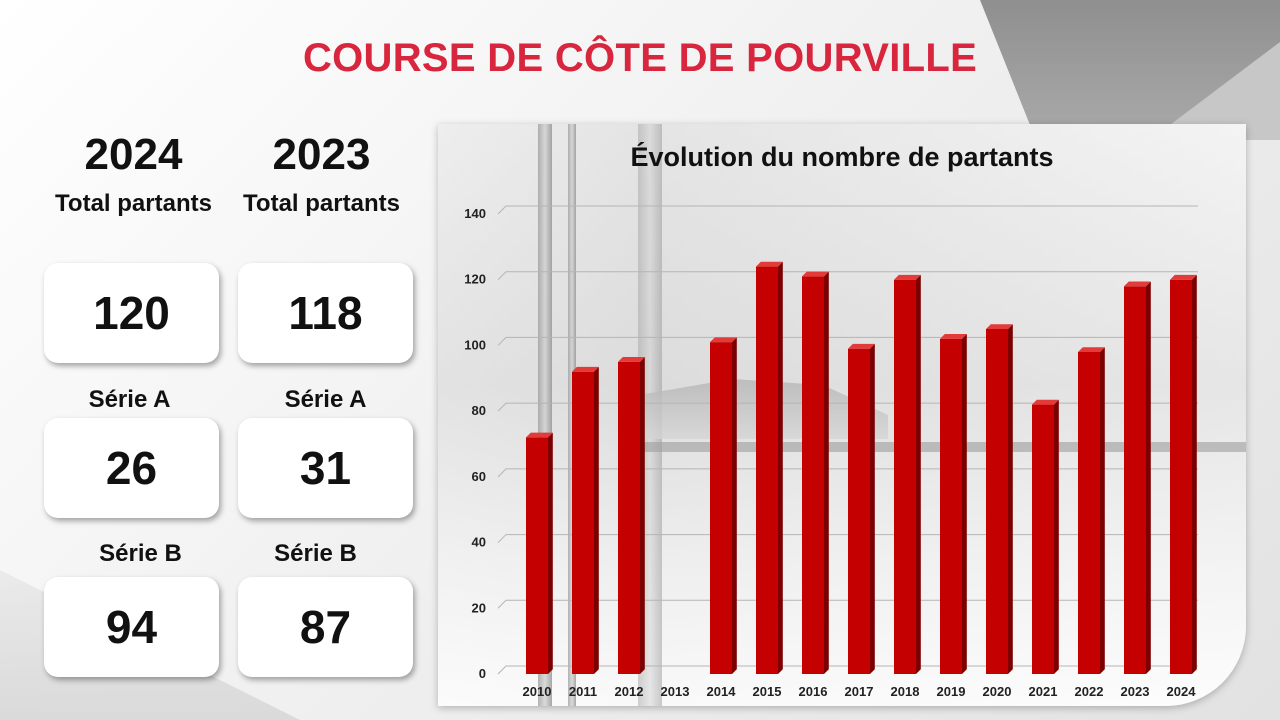 The height and width of the screenshot is (720, 1280). Describe the element at coordinates (997, 501) in the screenshot. I see `bar-2020` at that location.